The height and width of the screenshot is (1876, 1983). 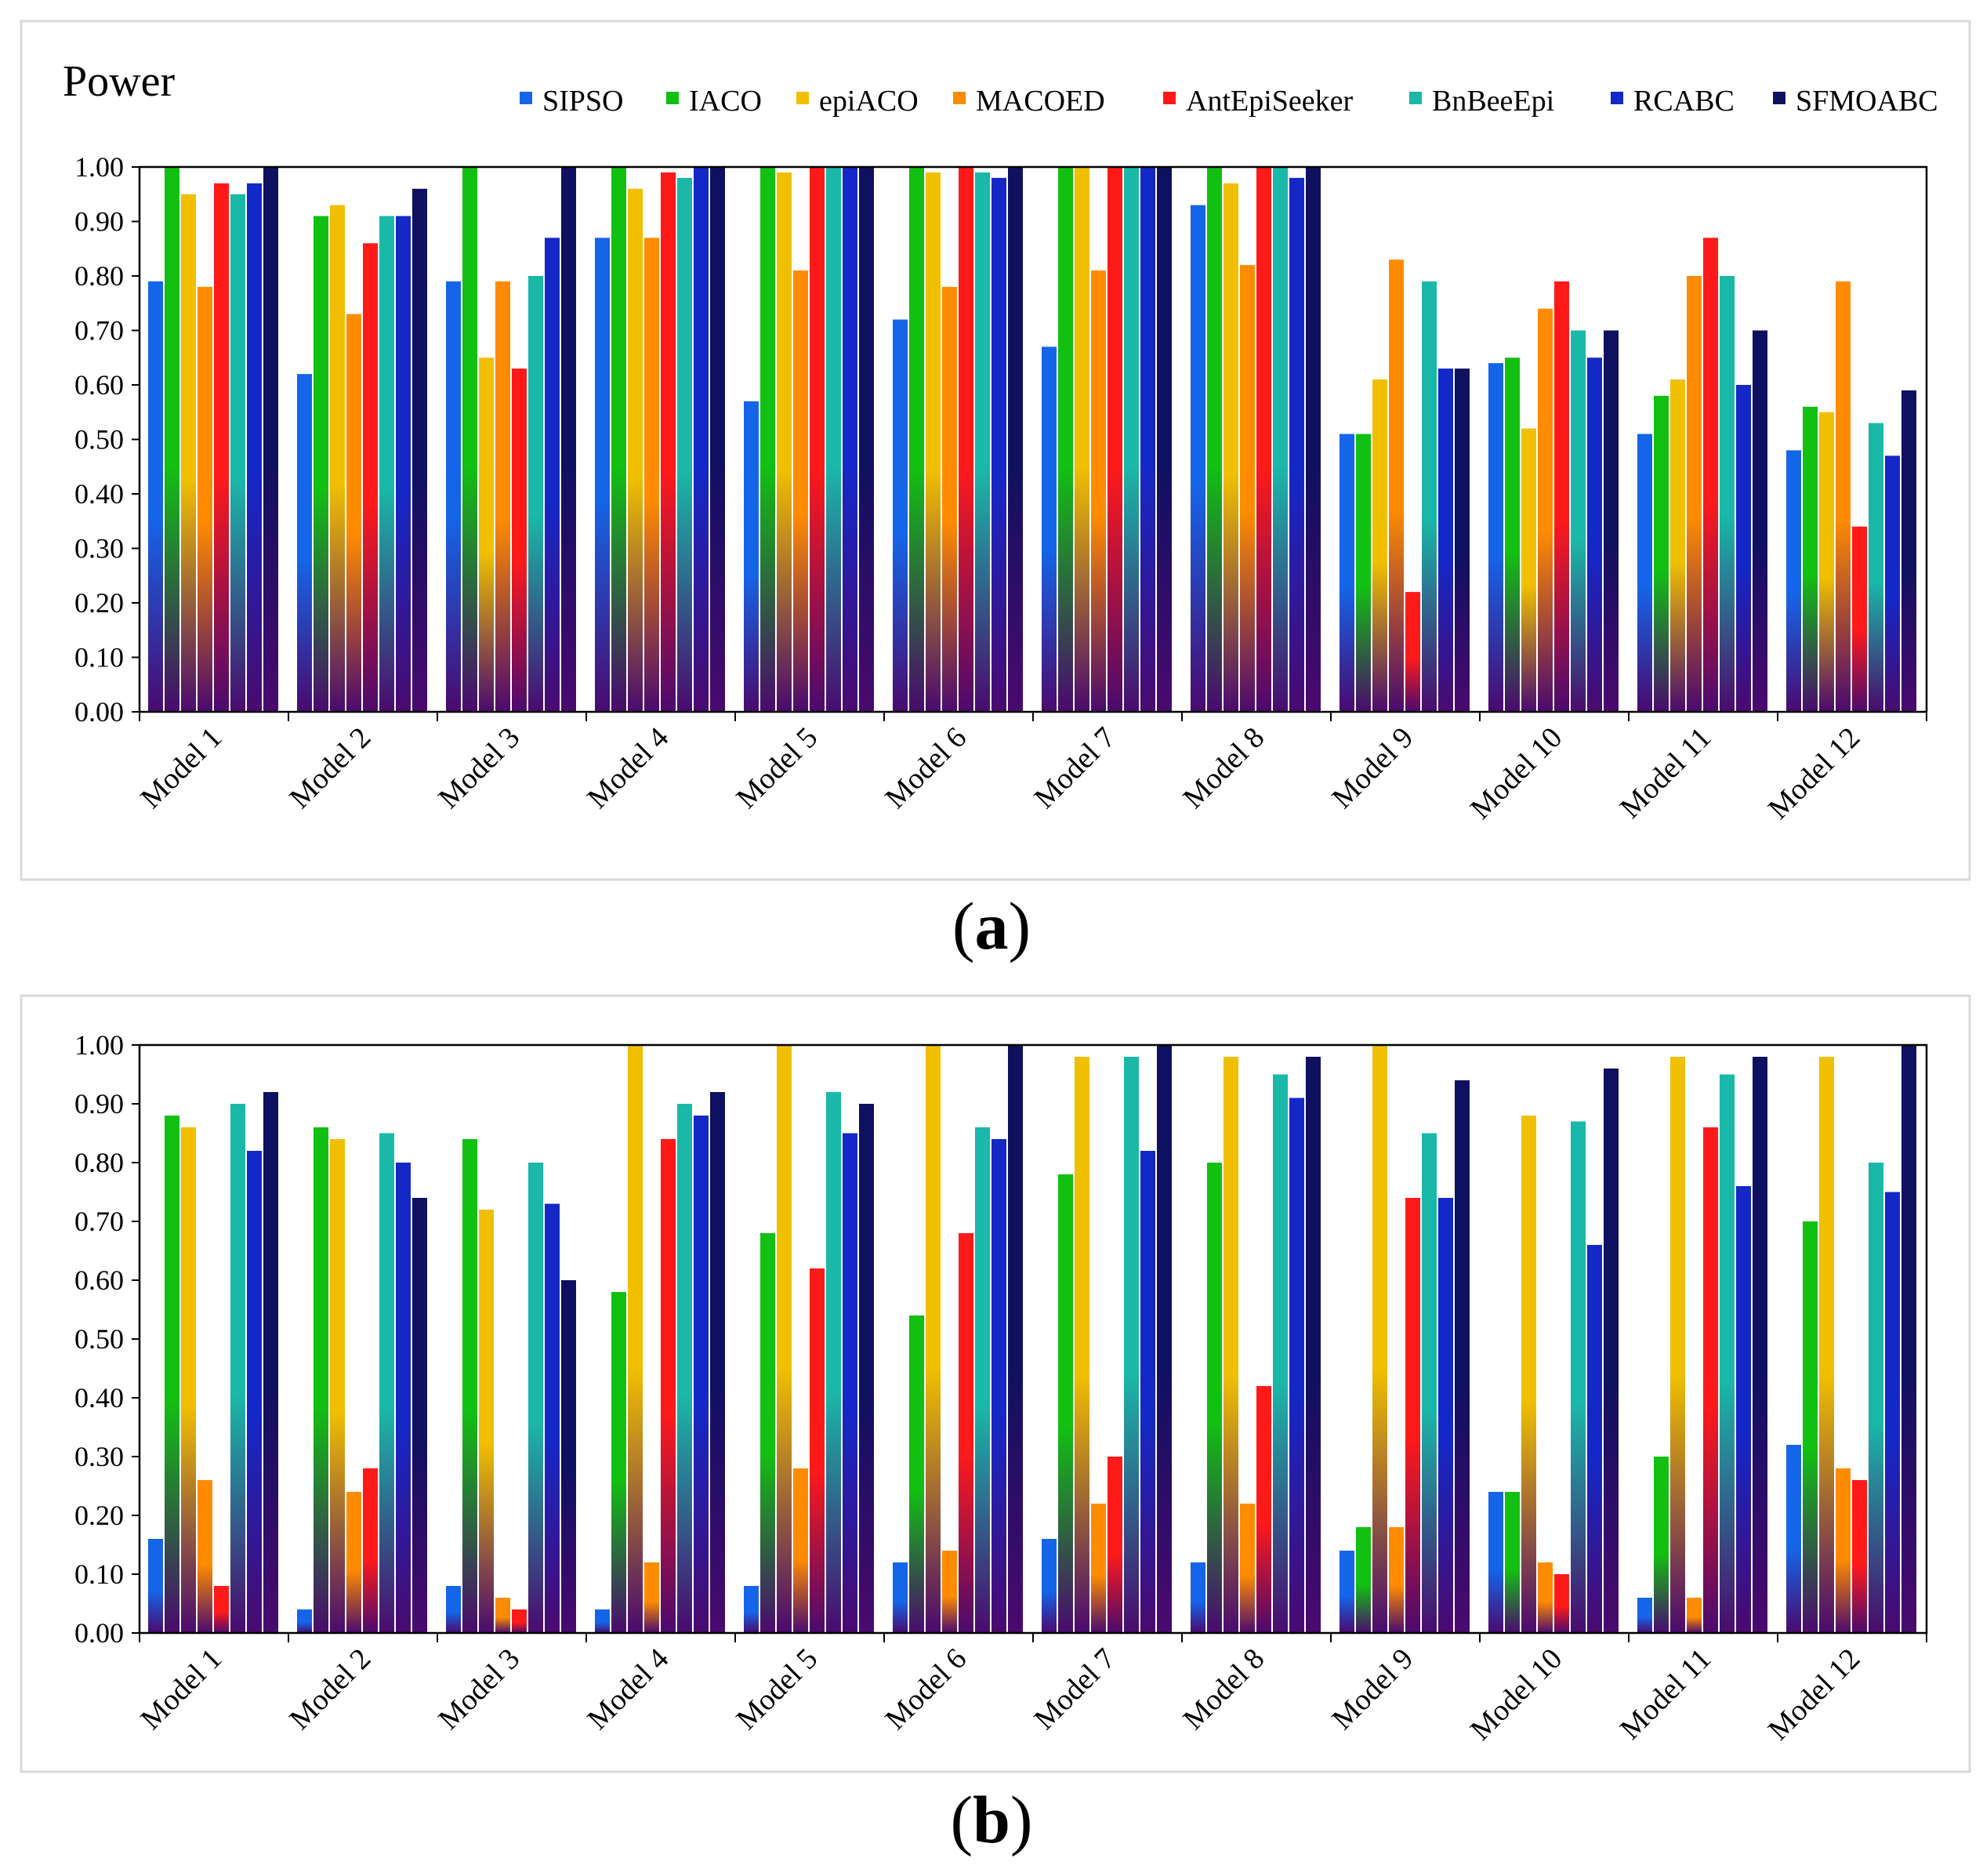 What do you see at coordinates (869, 101) in the screenshot?
I see `legend-label: epiACO` at bounding box center [869, 101].